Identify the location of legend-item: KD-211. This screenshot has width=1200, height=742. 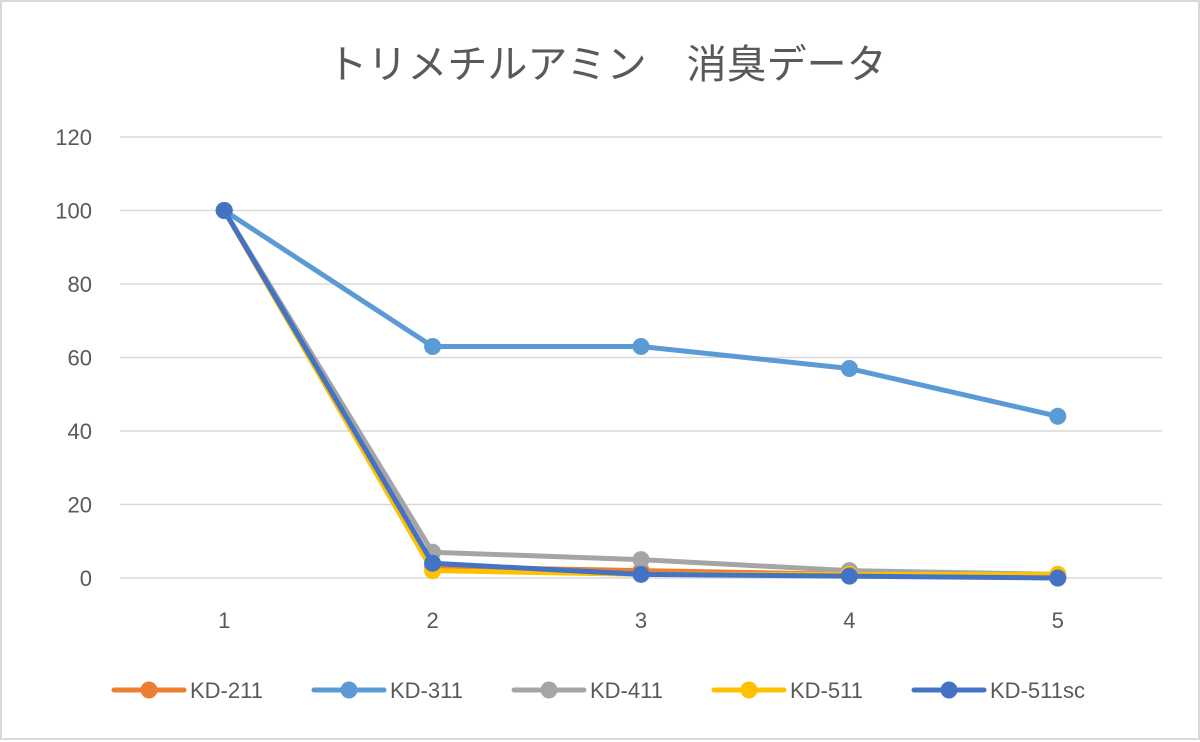
(187, 690).